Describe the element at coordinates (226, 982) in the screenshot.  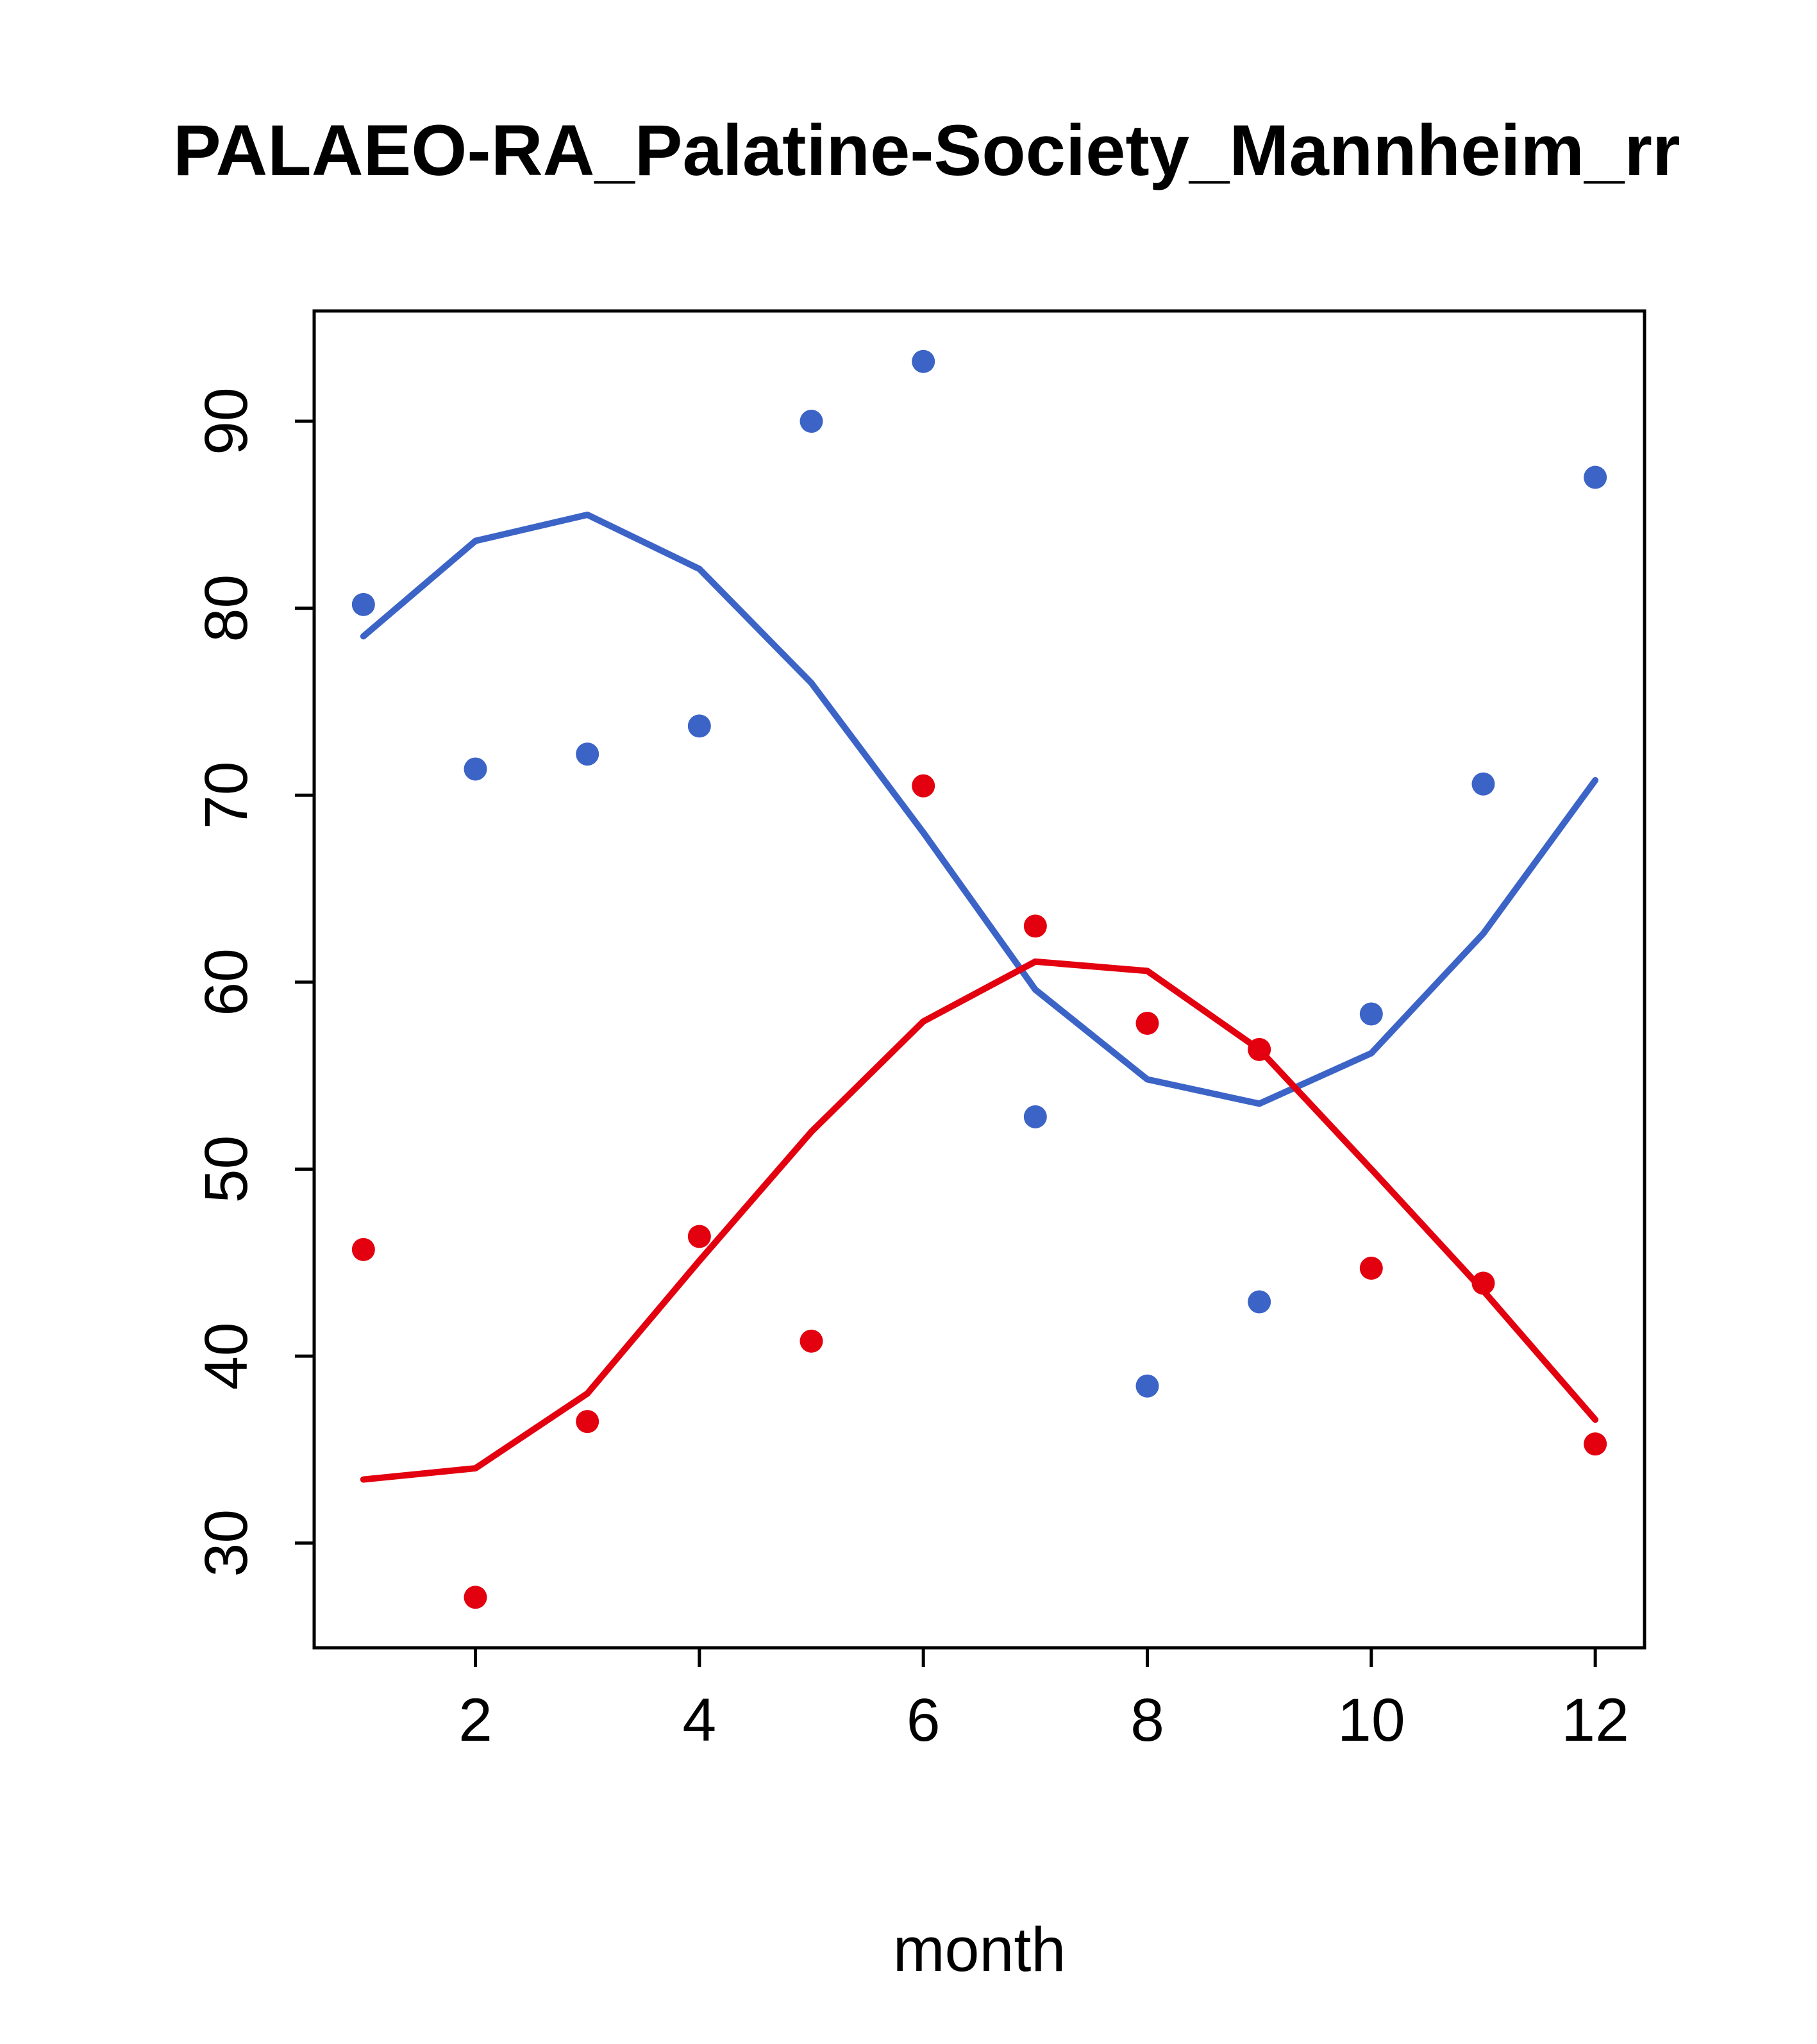
I see `y-tick-label: 60` at that location.